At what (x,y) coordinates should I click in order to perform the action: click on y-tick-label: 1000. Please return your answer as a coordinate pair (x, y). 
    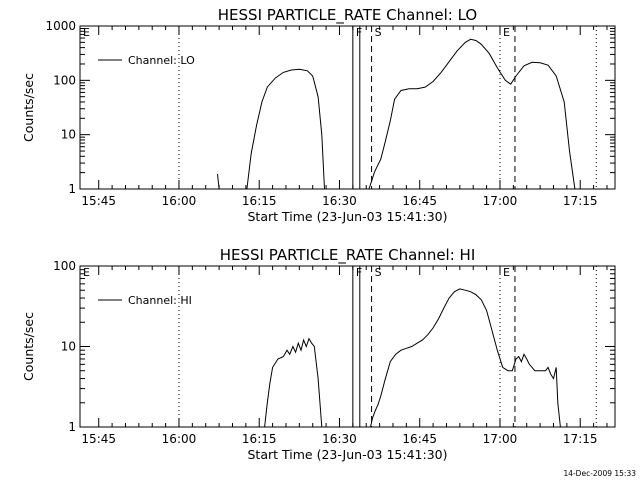
    Looking at the image, I should click on (60, 26).